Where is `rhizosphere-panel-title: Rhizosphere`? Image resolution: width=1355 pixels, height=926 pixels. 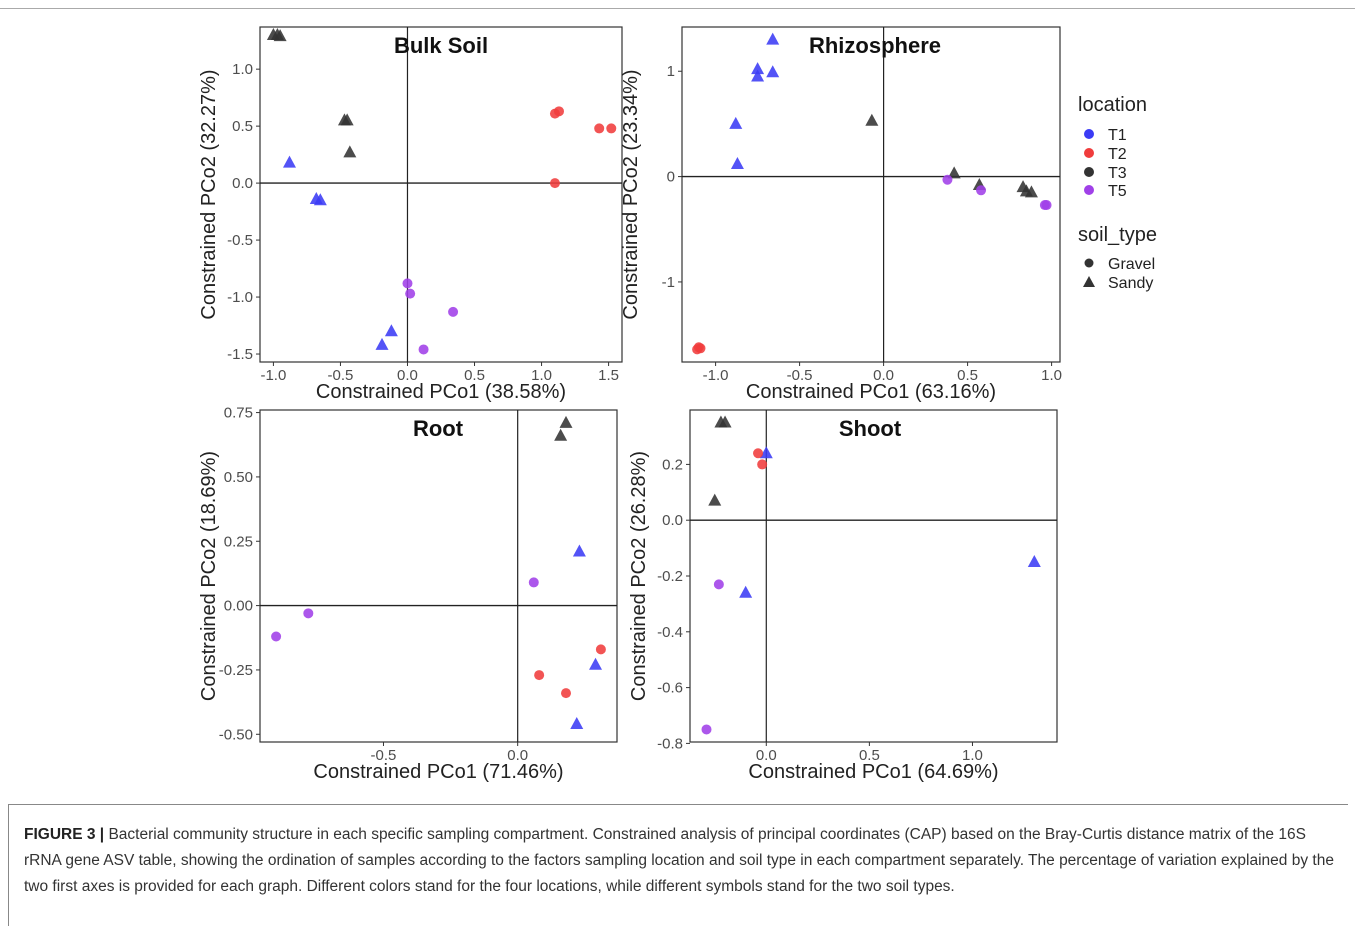
rhizosphere-panel-title: Rhizosphere is located at coordinates (875, 45).